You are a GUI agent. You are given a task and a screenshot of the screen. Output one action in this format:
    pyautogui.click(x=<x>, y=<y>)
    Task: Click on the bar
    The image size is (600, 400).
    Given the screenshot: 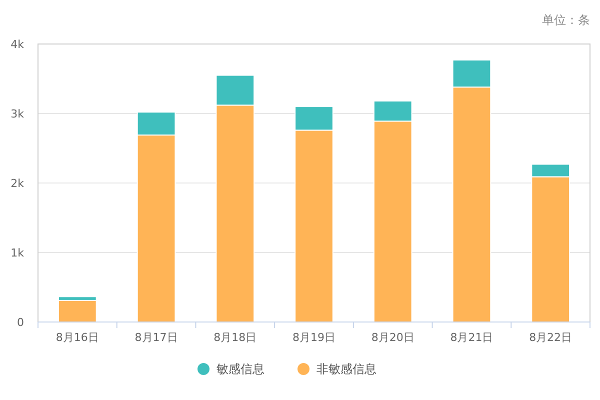 What is the action you would take?
    pyautogui.click(x=77, y=311)
    